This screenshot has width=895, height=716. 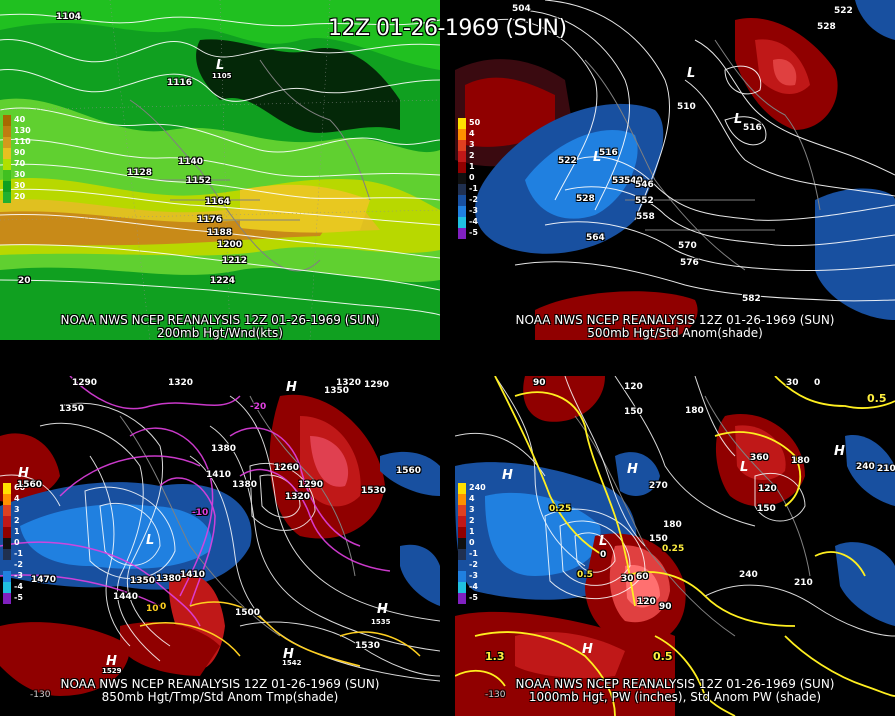 What do you see at coordinates (20, 196) in the screenshot?
I see `legend-label: 20` at bounding box center [20, 196].